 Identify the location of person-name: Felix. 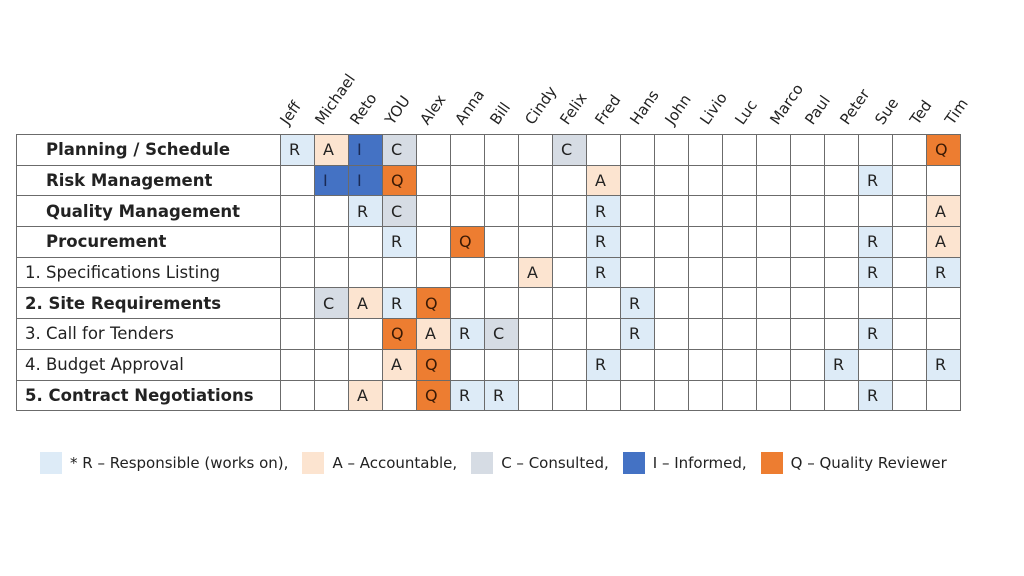
(573, 108).